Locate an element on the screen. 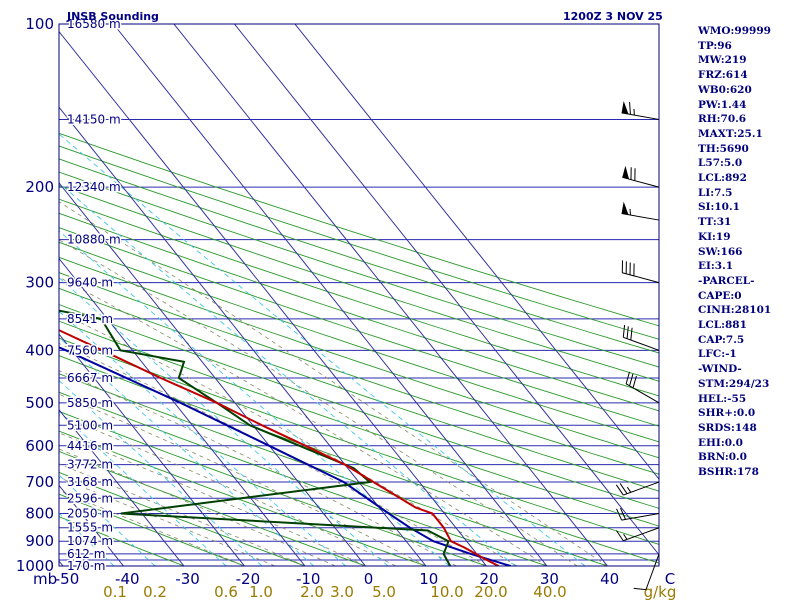  isotherm--20 is located at coordinates (152, 449).